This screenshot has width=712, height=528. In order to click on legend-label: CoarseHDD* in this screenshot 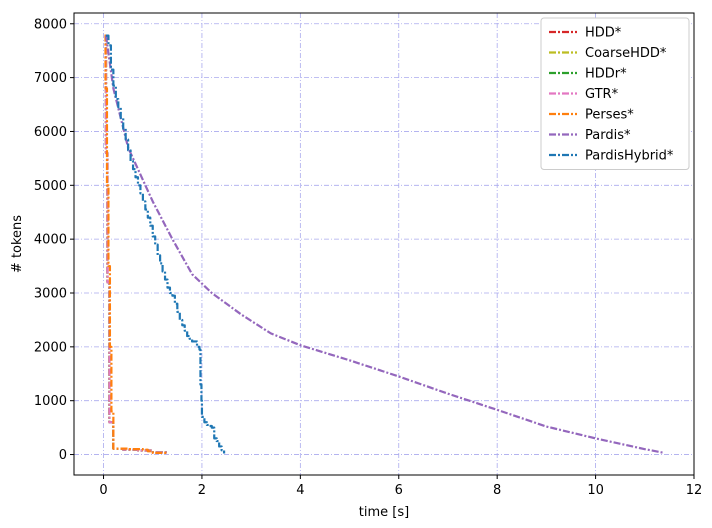, I will do `click(626, 53)`.